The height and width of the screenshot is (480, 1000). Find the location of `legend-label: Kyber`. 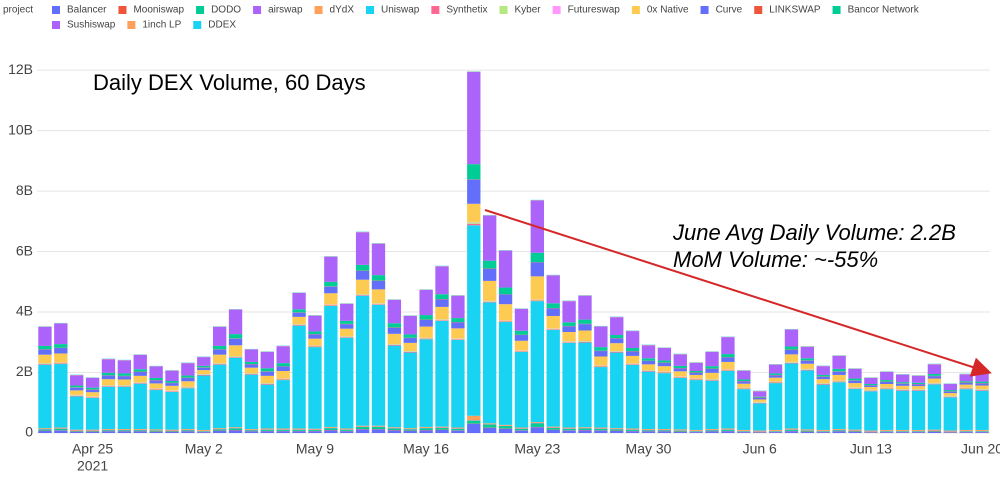

legend-label: Kyber is located at coordinates (528, 10).